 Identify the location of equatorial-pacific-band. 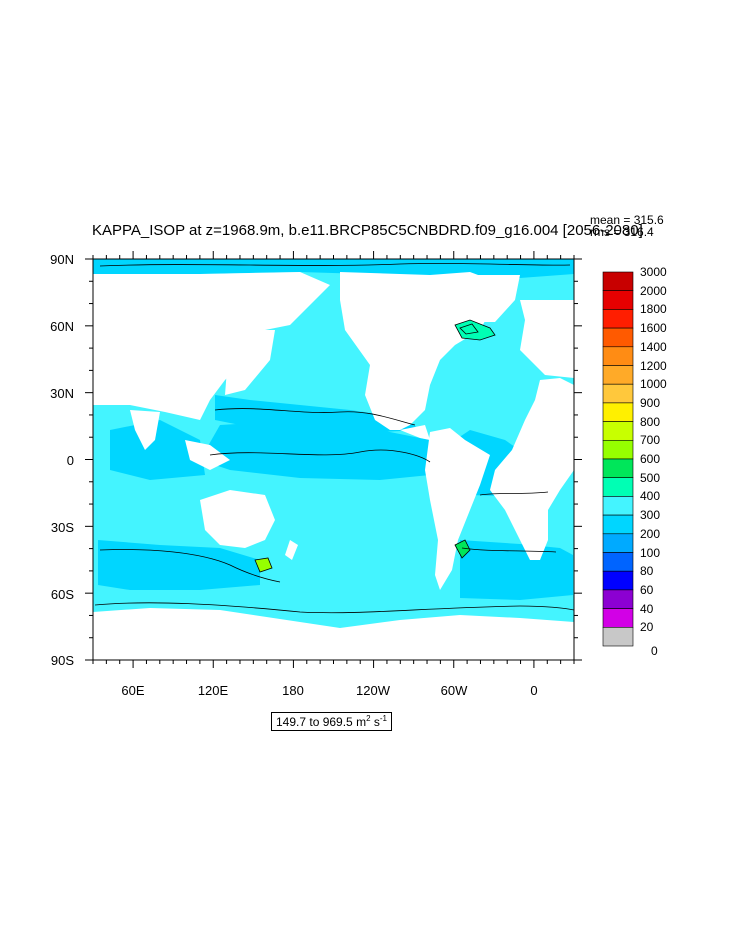
(315, 450).